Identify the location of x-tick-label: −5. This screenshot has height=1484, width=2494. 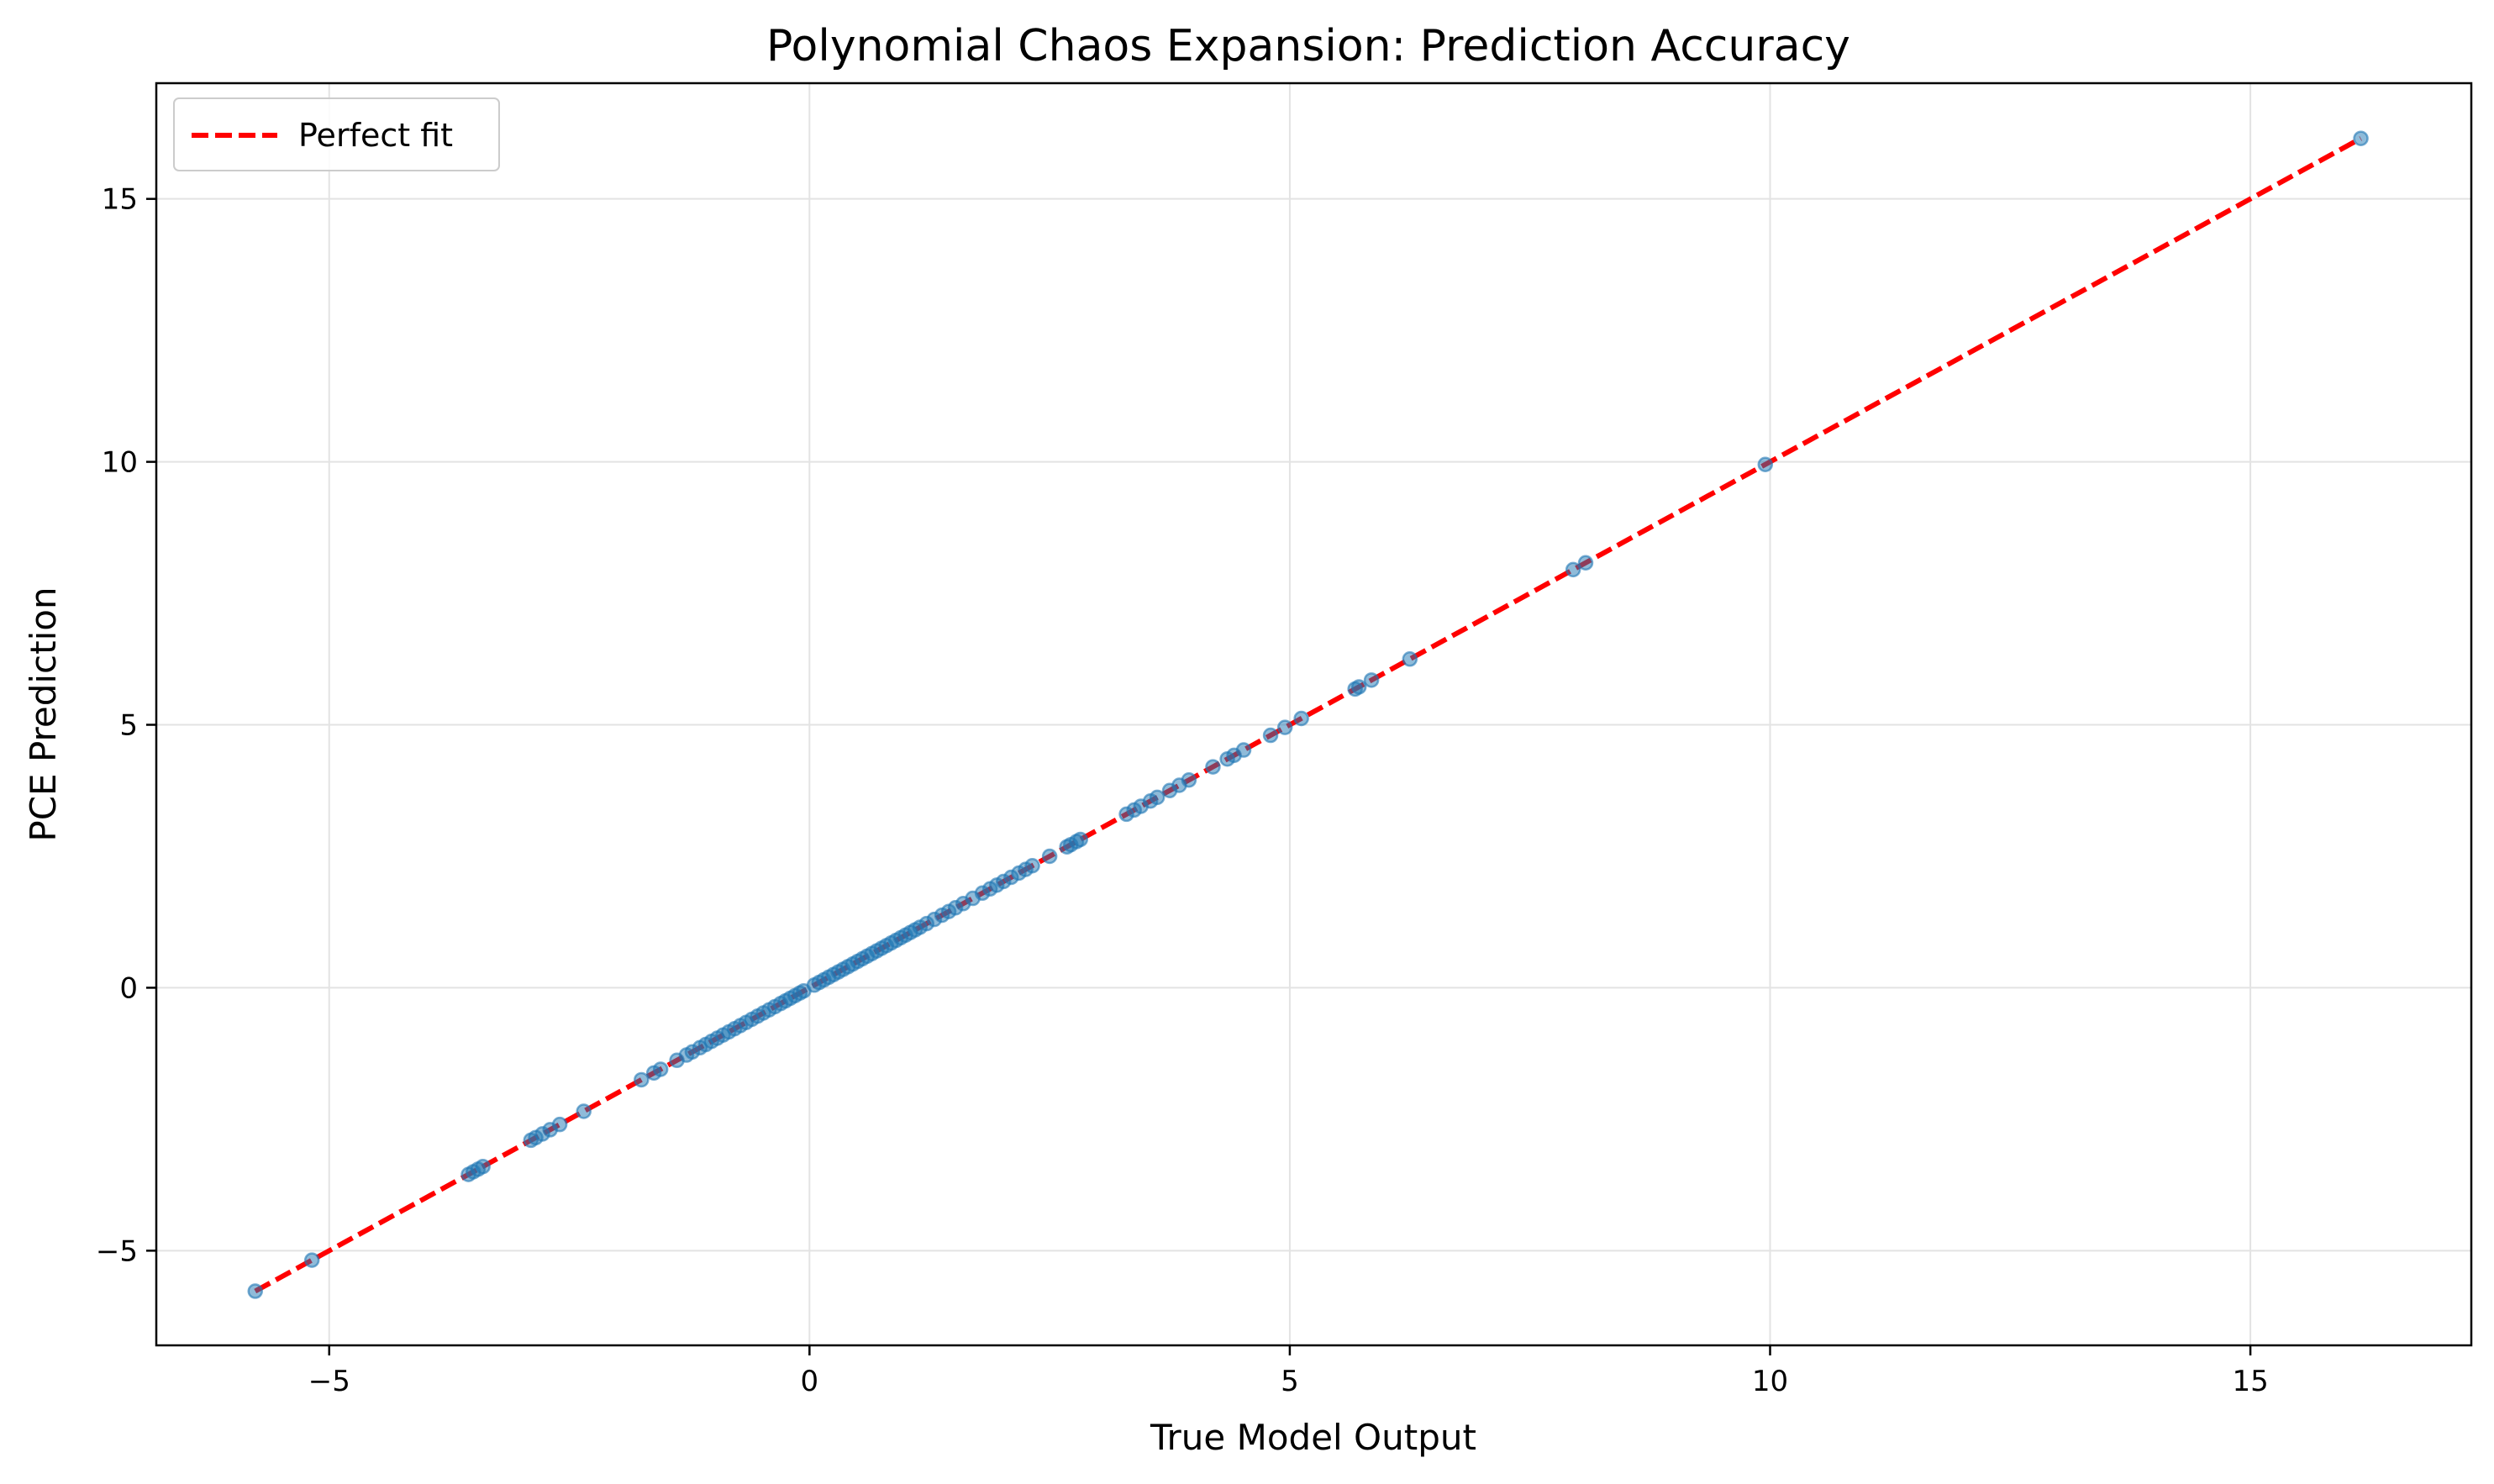
(329, 1381).